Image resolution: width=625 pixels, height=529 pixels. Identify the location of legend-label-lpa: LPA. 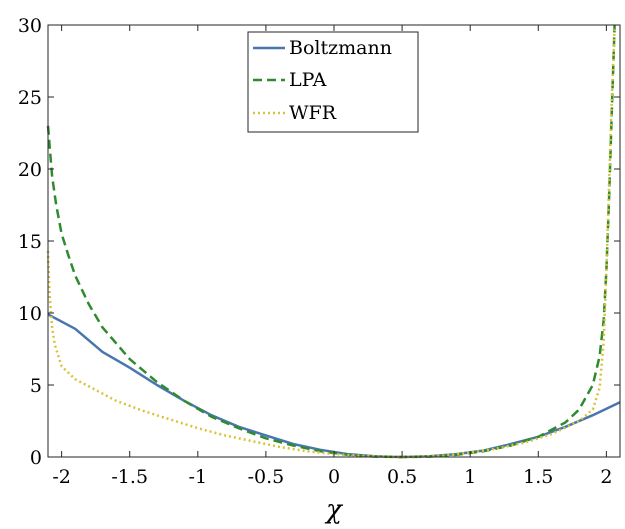
(308, 80).